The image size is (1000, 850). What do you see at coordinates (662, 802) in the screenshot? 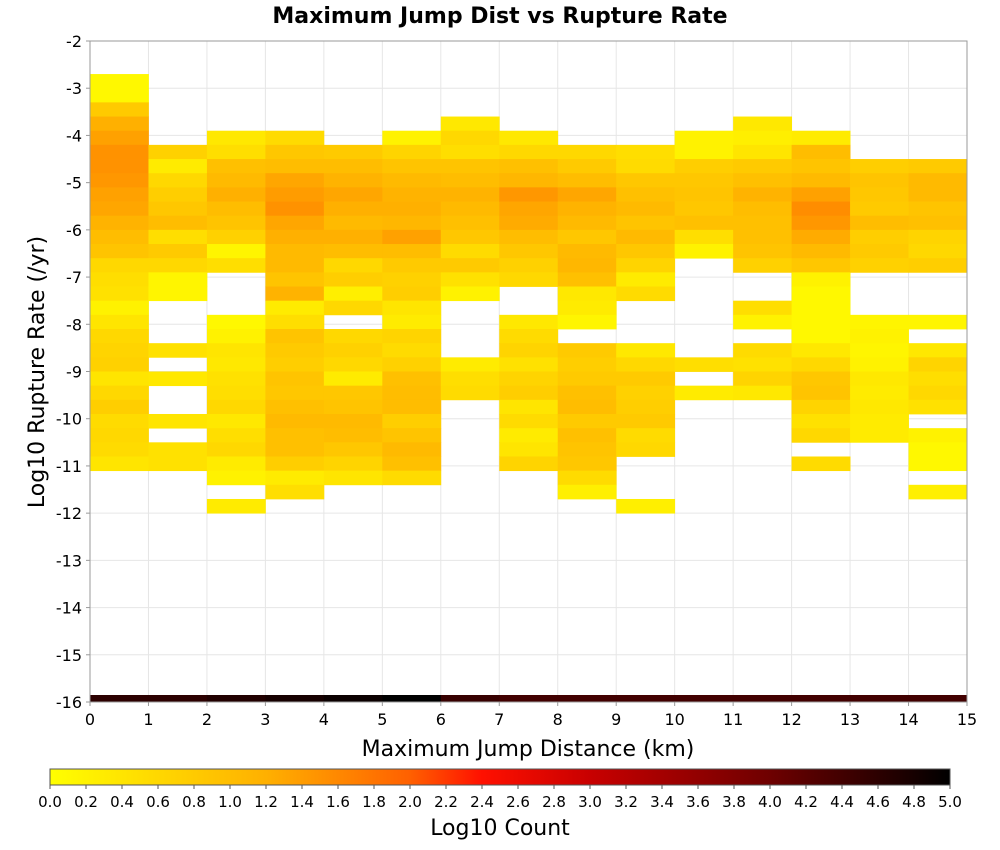
I see `colorbar-tick-label: 3.4` at bounding box center [662, 802].